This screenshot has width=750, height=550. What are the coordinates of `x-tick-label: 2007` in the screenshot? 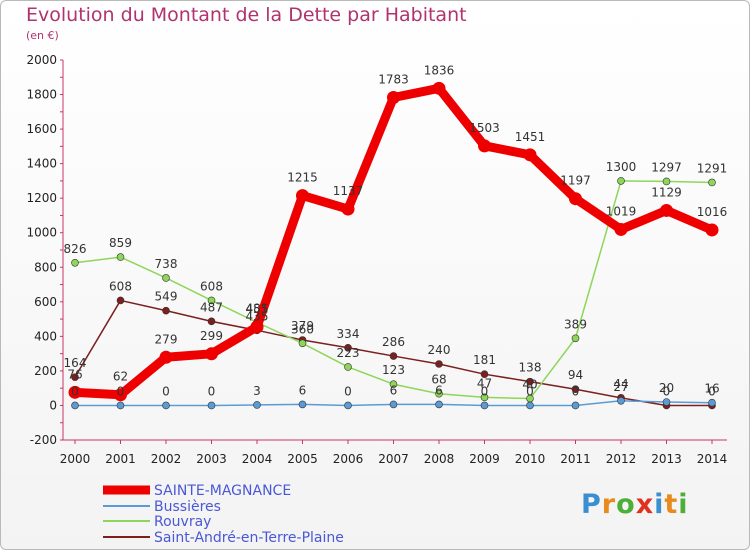 It's located at (393, 459).